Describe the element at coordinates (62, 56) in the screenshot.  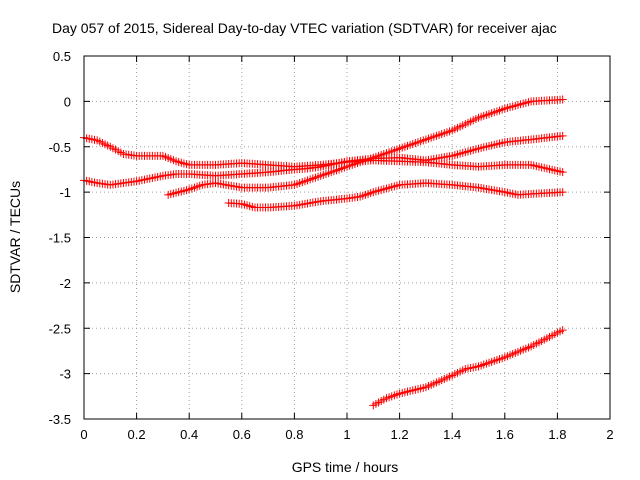
I see `y-tick-label: 0.5` at that location.